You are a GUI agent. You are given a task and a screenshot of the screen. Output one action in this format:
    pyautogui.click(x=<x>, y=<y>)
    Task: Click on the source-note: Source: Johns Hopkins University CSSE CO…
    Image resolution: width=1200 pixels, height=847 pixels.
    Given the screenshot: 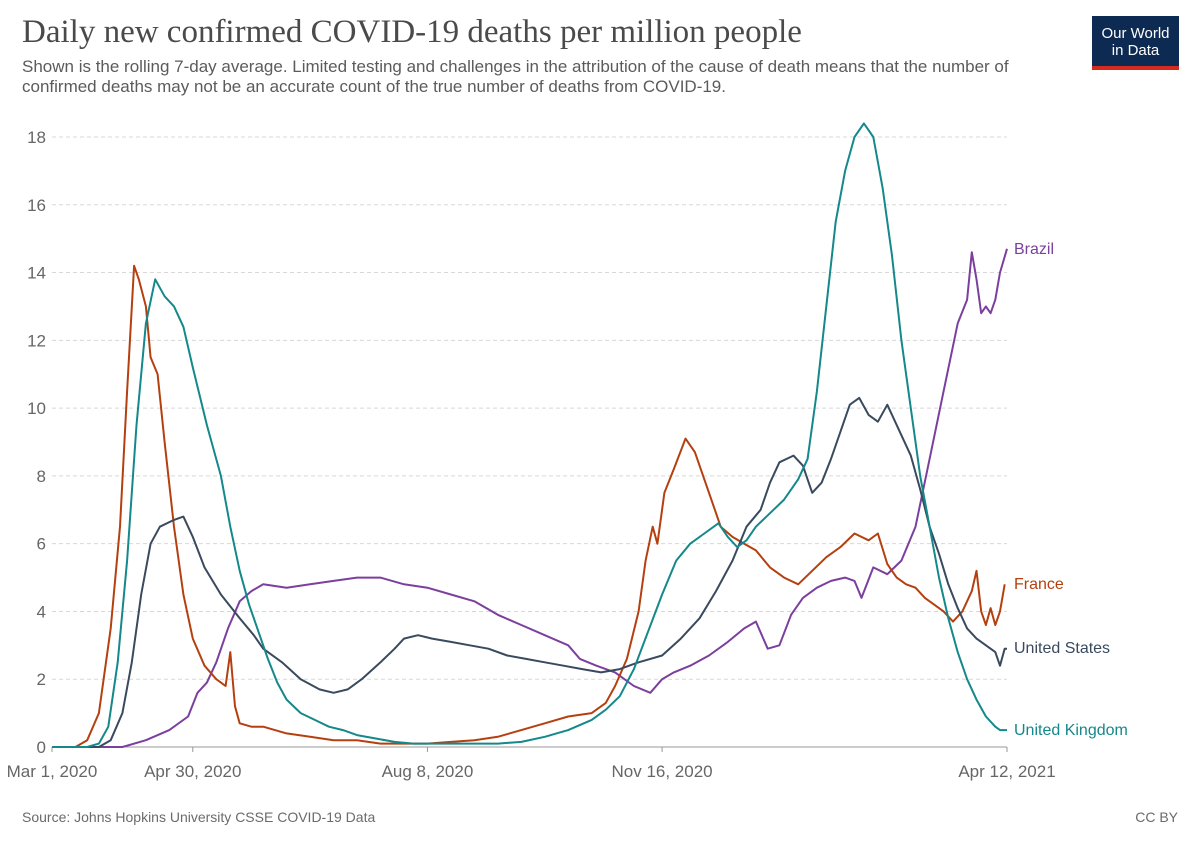 What is the action you would take?
    pyautogui.click(x=199, y=817)
    